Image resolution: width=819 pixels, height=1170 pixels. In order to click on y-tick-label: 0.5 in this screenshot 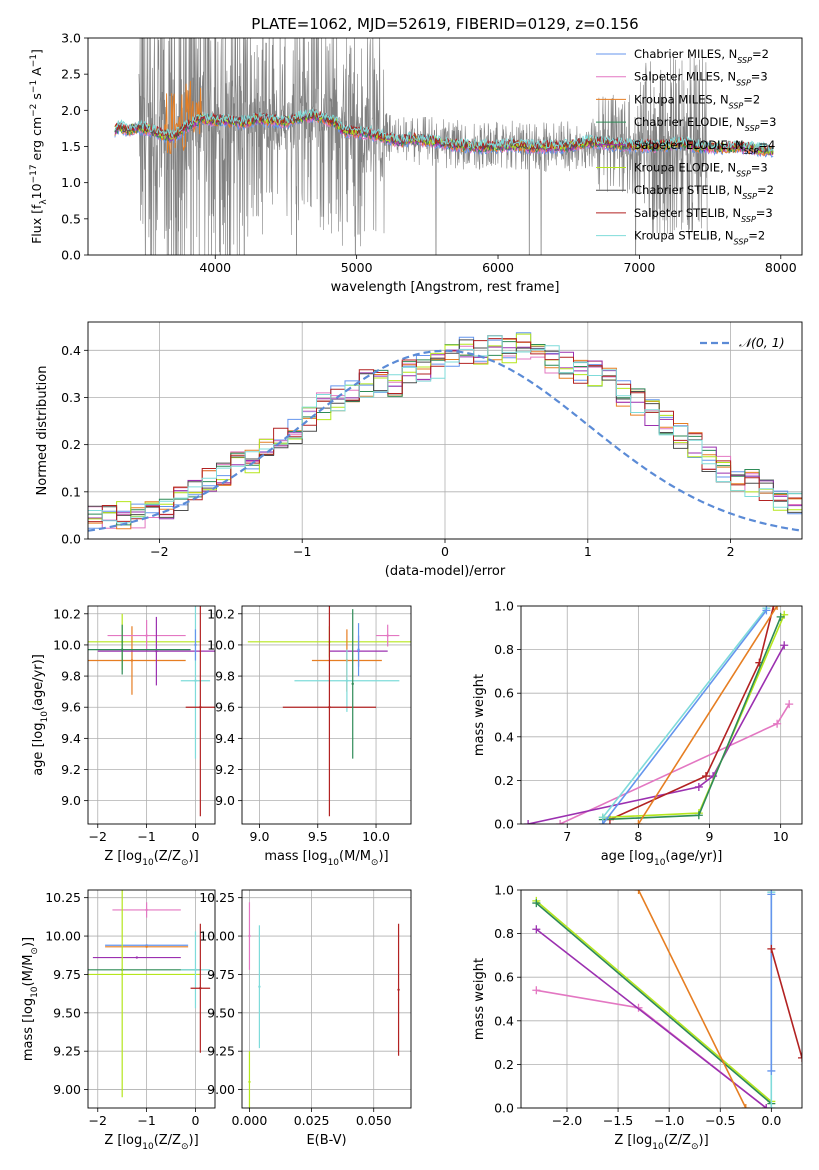, I will do `click(71, 218)`.